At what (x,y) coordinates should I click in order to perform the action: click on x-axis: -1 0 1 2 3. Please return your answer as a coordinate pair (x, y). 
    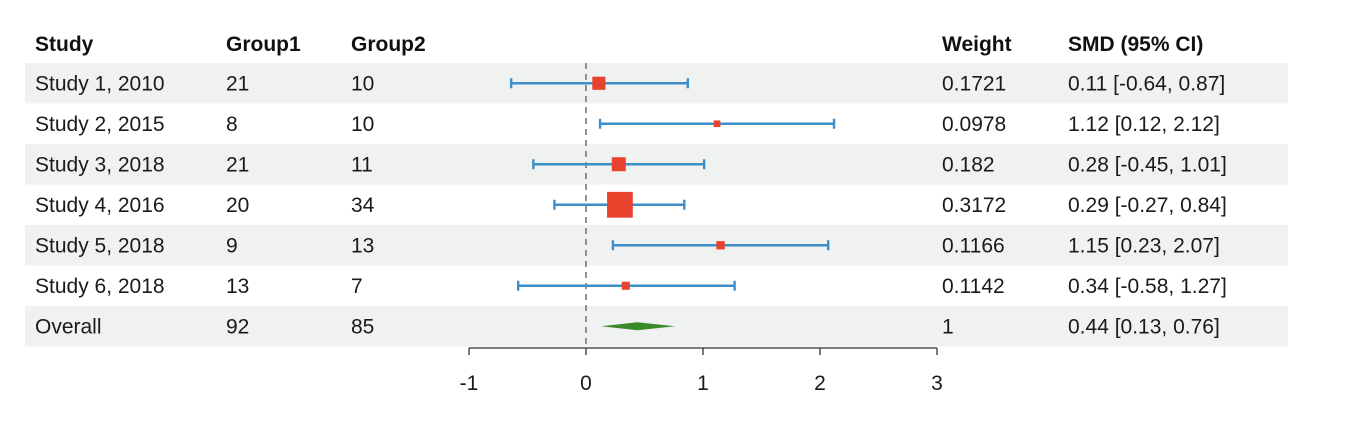
    Looking at the image, I should click on (701, 371).